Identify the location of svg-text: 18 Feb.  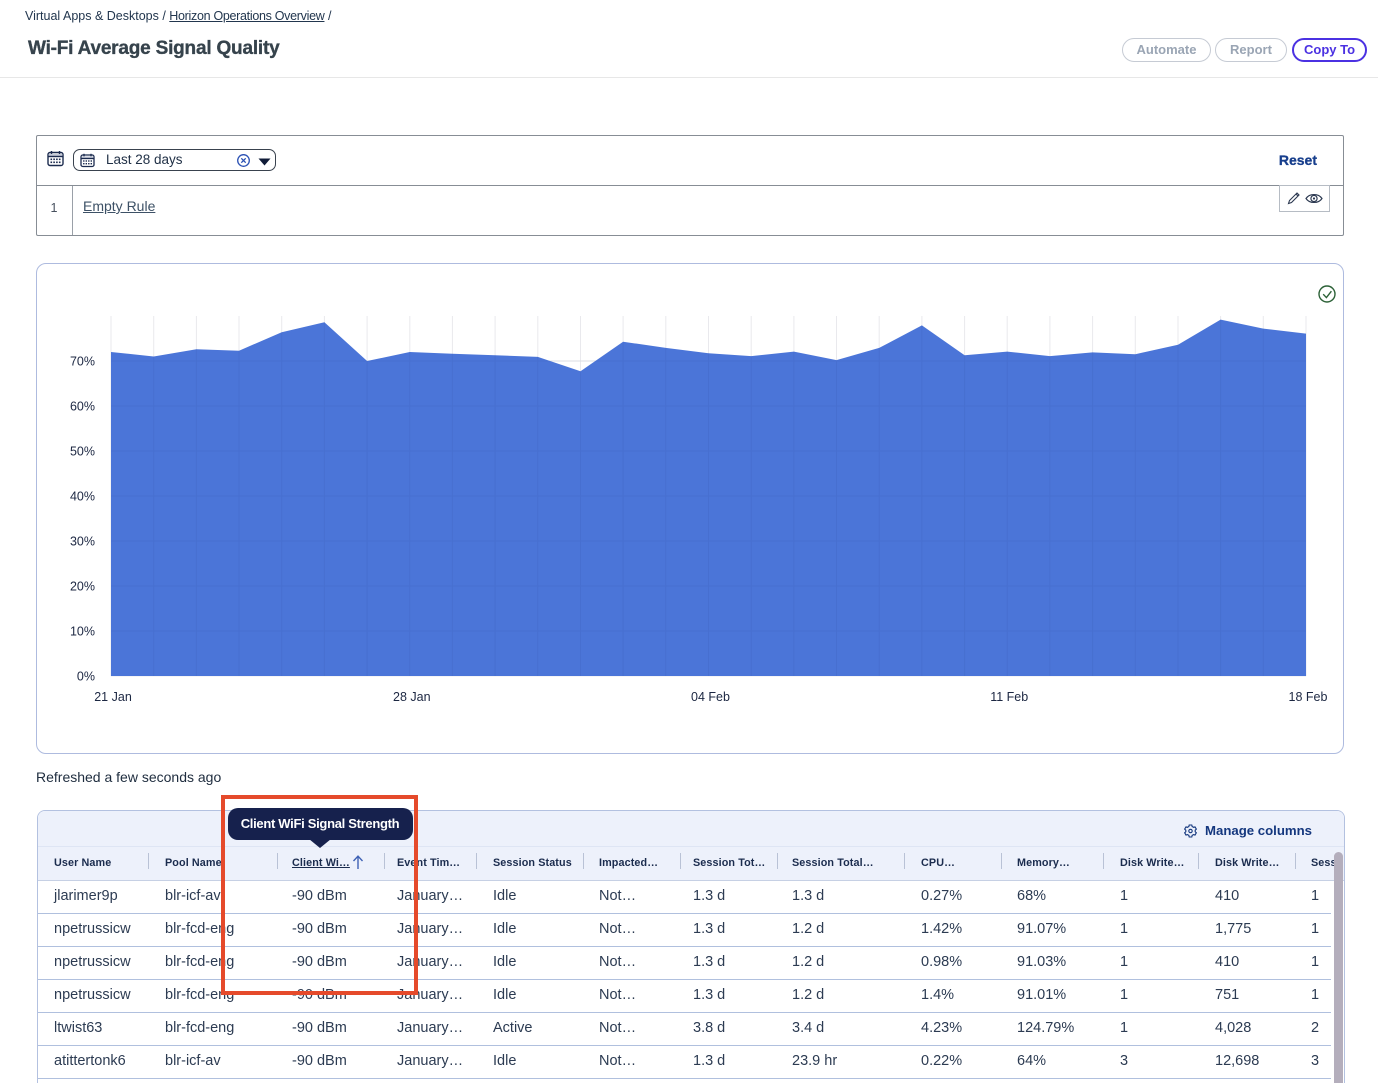
(1308, 697).